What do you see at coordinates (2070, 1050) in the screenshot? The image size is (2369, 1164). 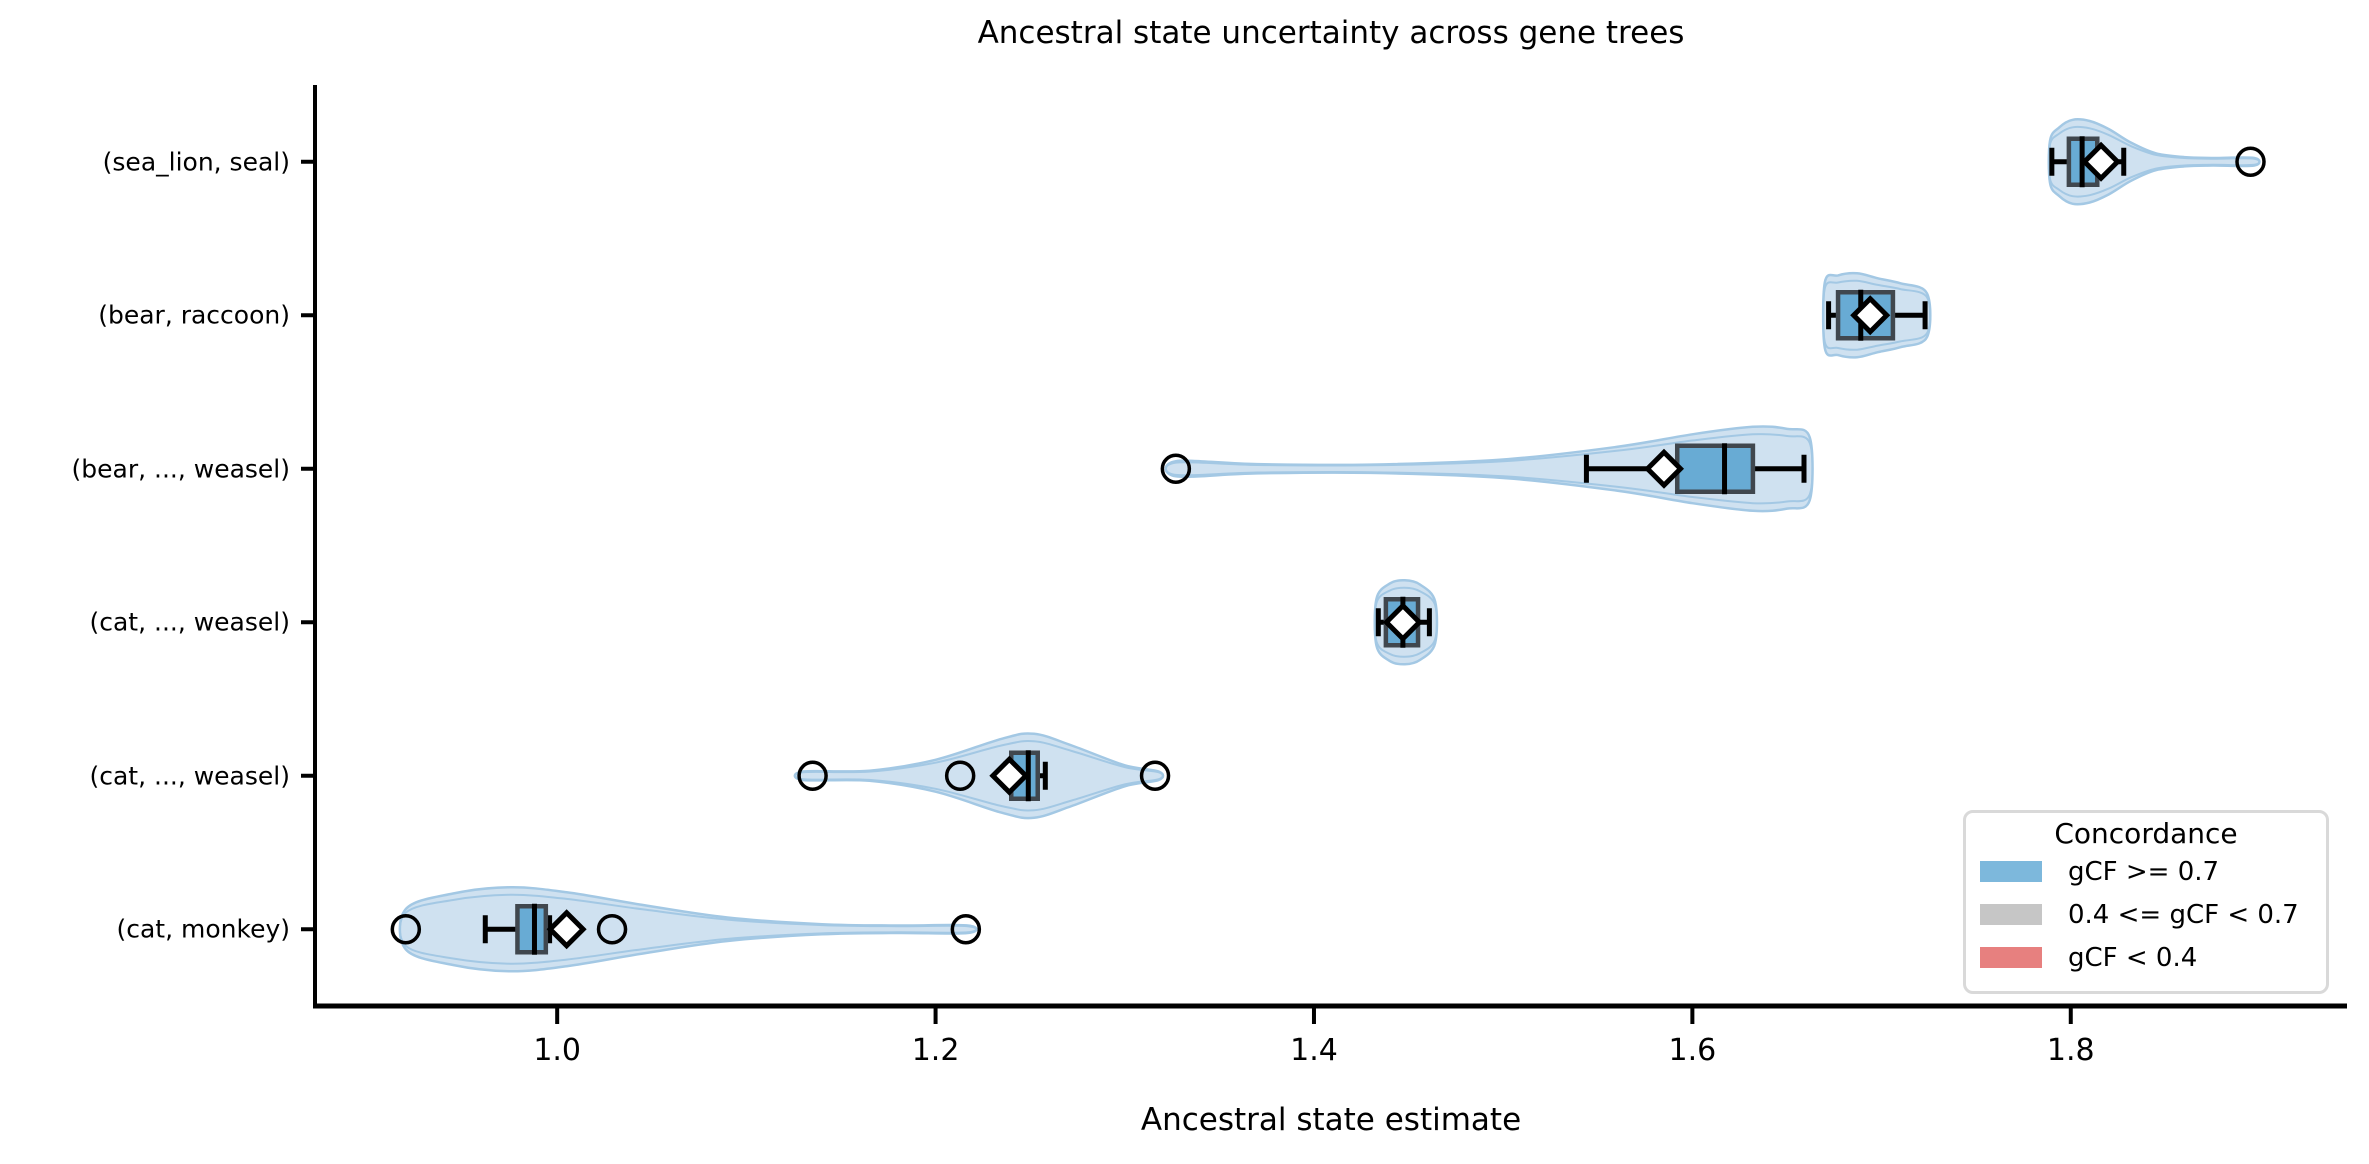 I see `x-tick-label: 1.8` at bounding box center [2070, 1050].